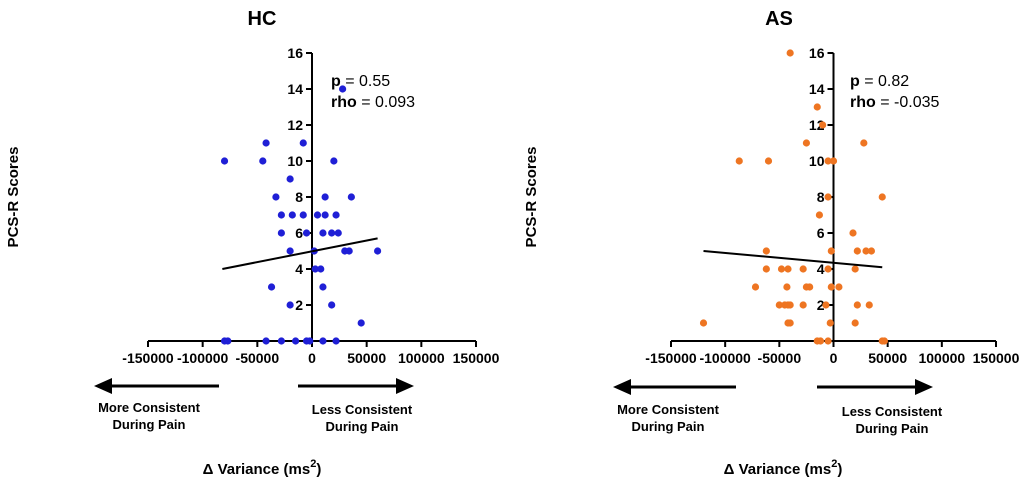  I want to click on y-tick-label: 10, so click(295, 161).